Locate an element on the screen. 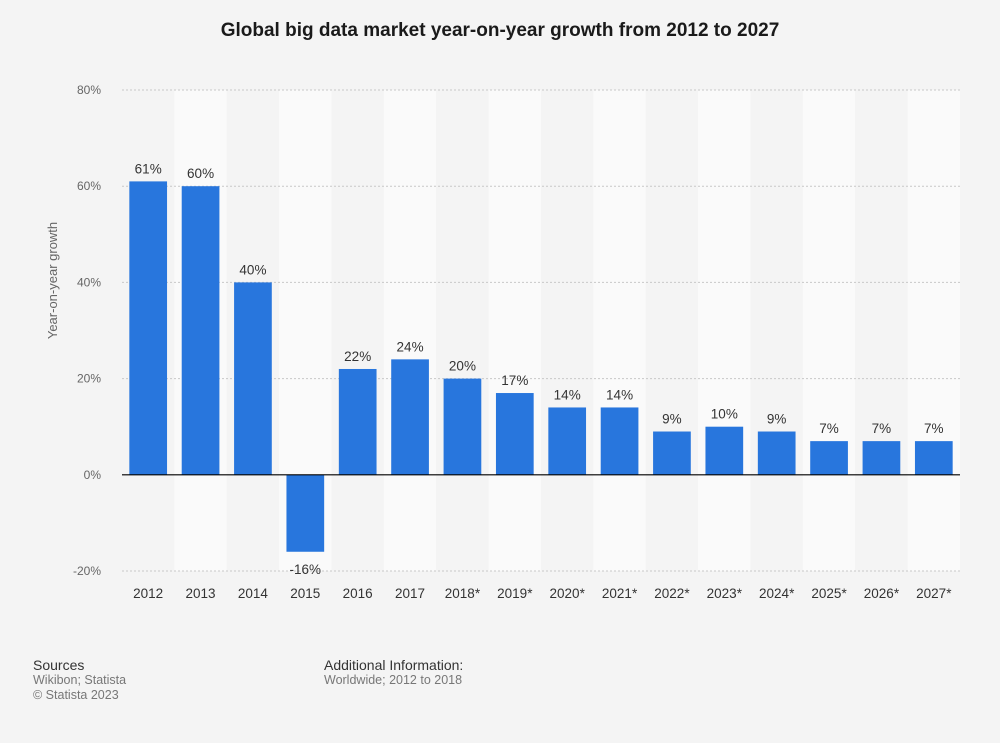  x-tick-label: 2020* is located at coordinates (568, 593).